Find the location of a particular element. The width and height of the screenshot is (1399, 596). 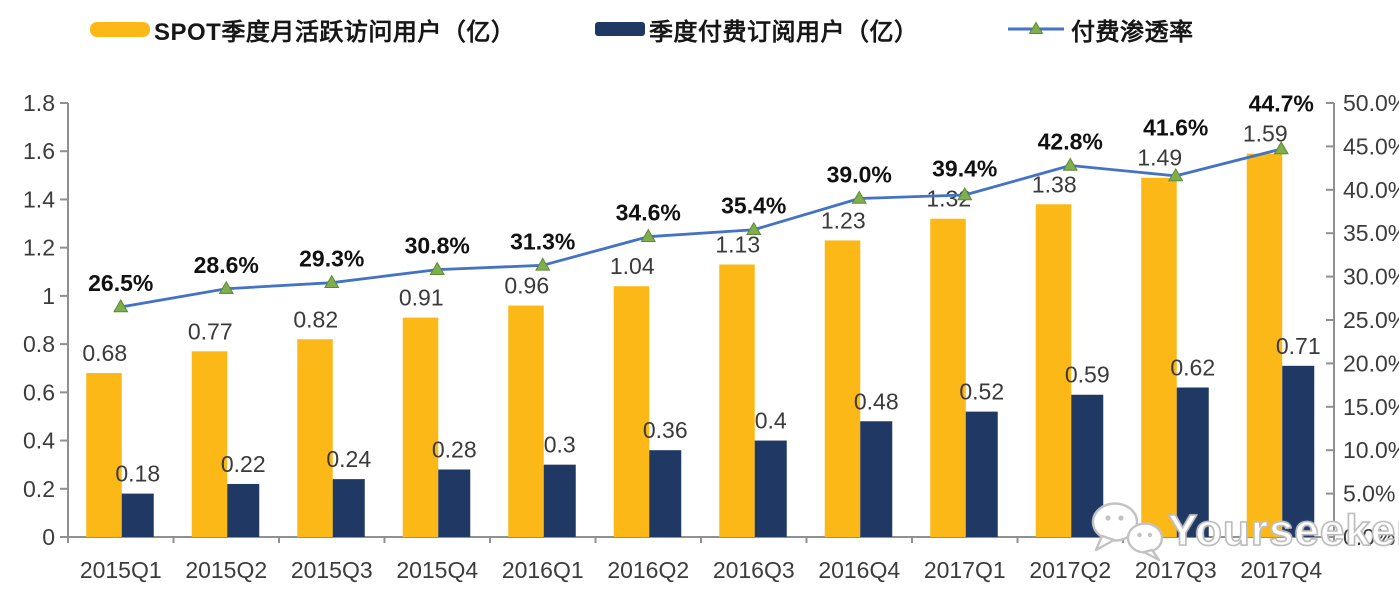

penetration-label: 31.3% is located at coordinates (542, 241).